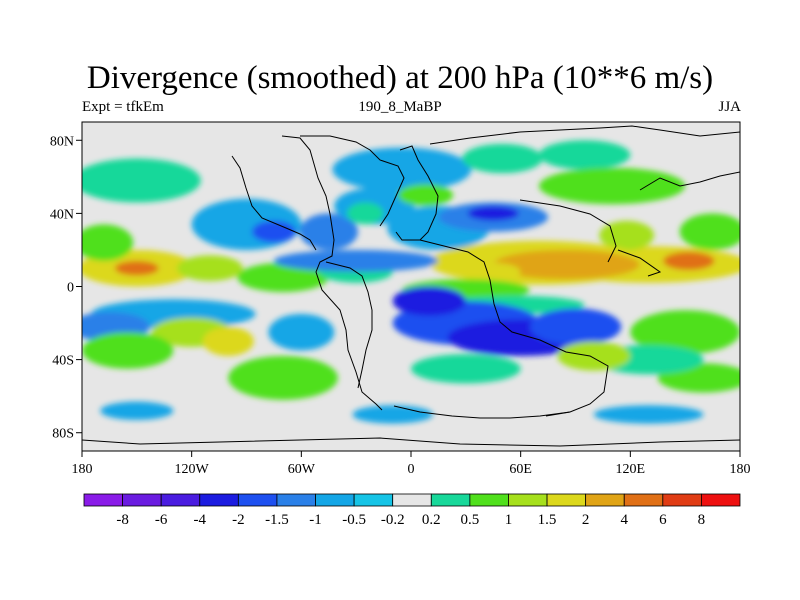 Image resolution: width=800 pixels, height=600 pixels. What do you see at coordinates (547, 520) in the screenshot?
I see `colorbar-level-label: 1.5` at bounding box center [547, 520].